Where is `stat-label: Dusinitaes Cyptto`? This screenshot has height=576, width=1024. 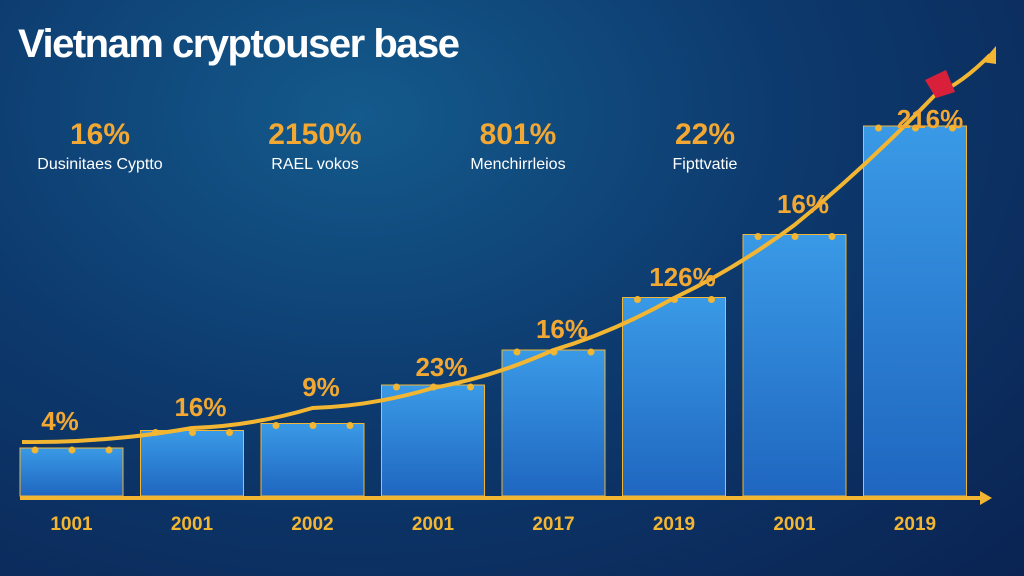
stat-label: Dusinitaes Cyptto is located at coordinates (100, 164).